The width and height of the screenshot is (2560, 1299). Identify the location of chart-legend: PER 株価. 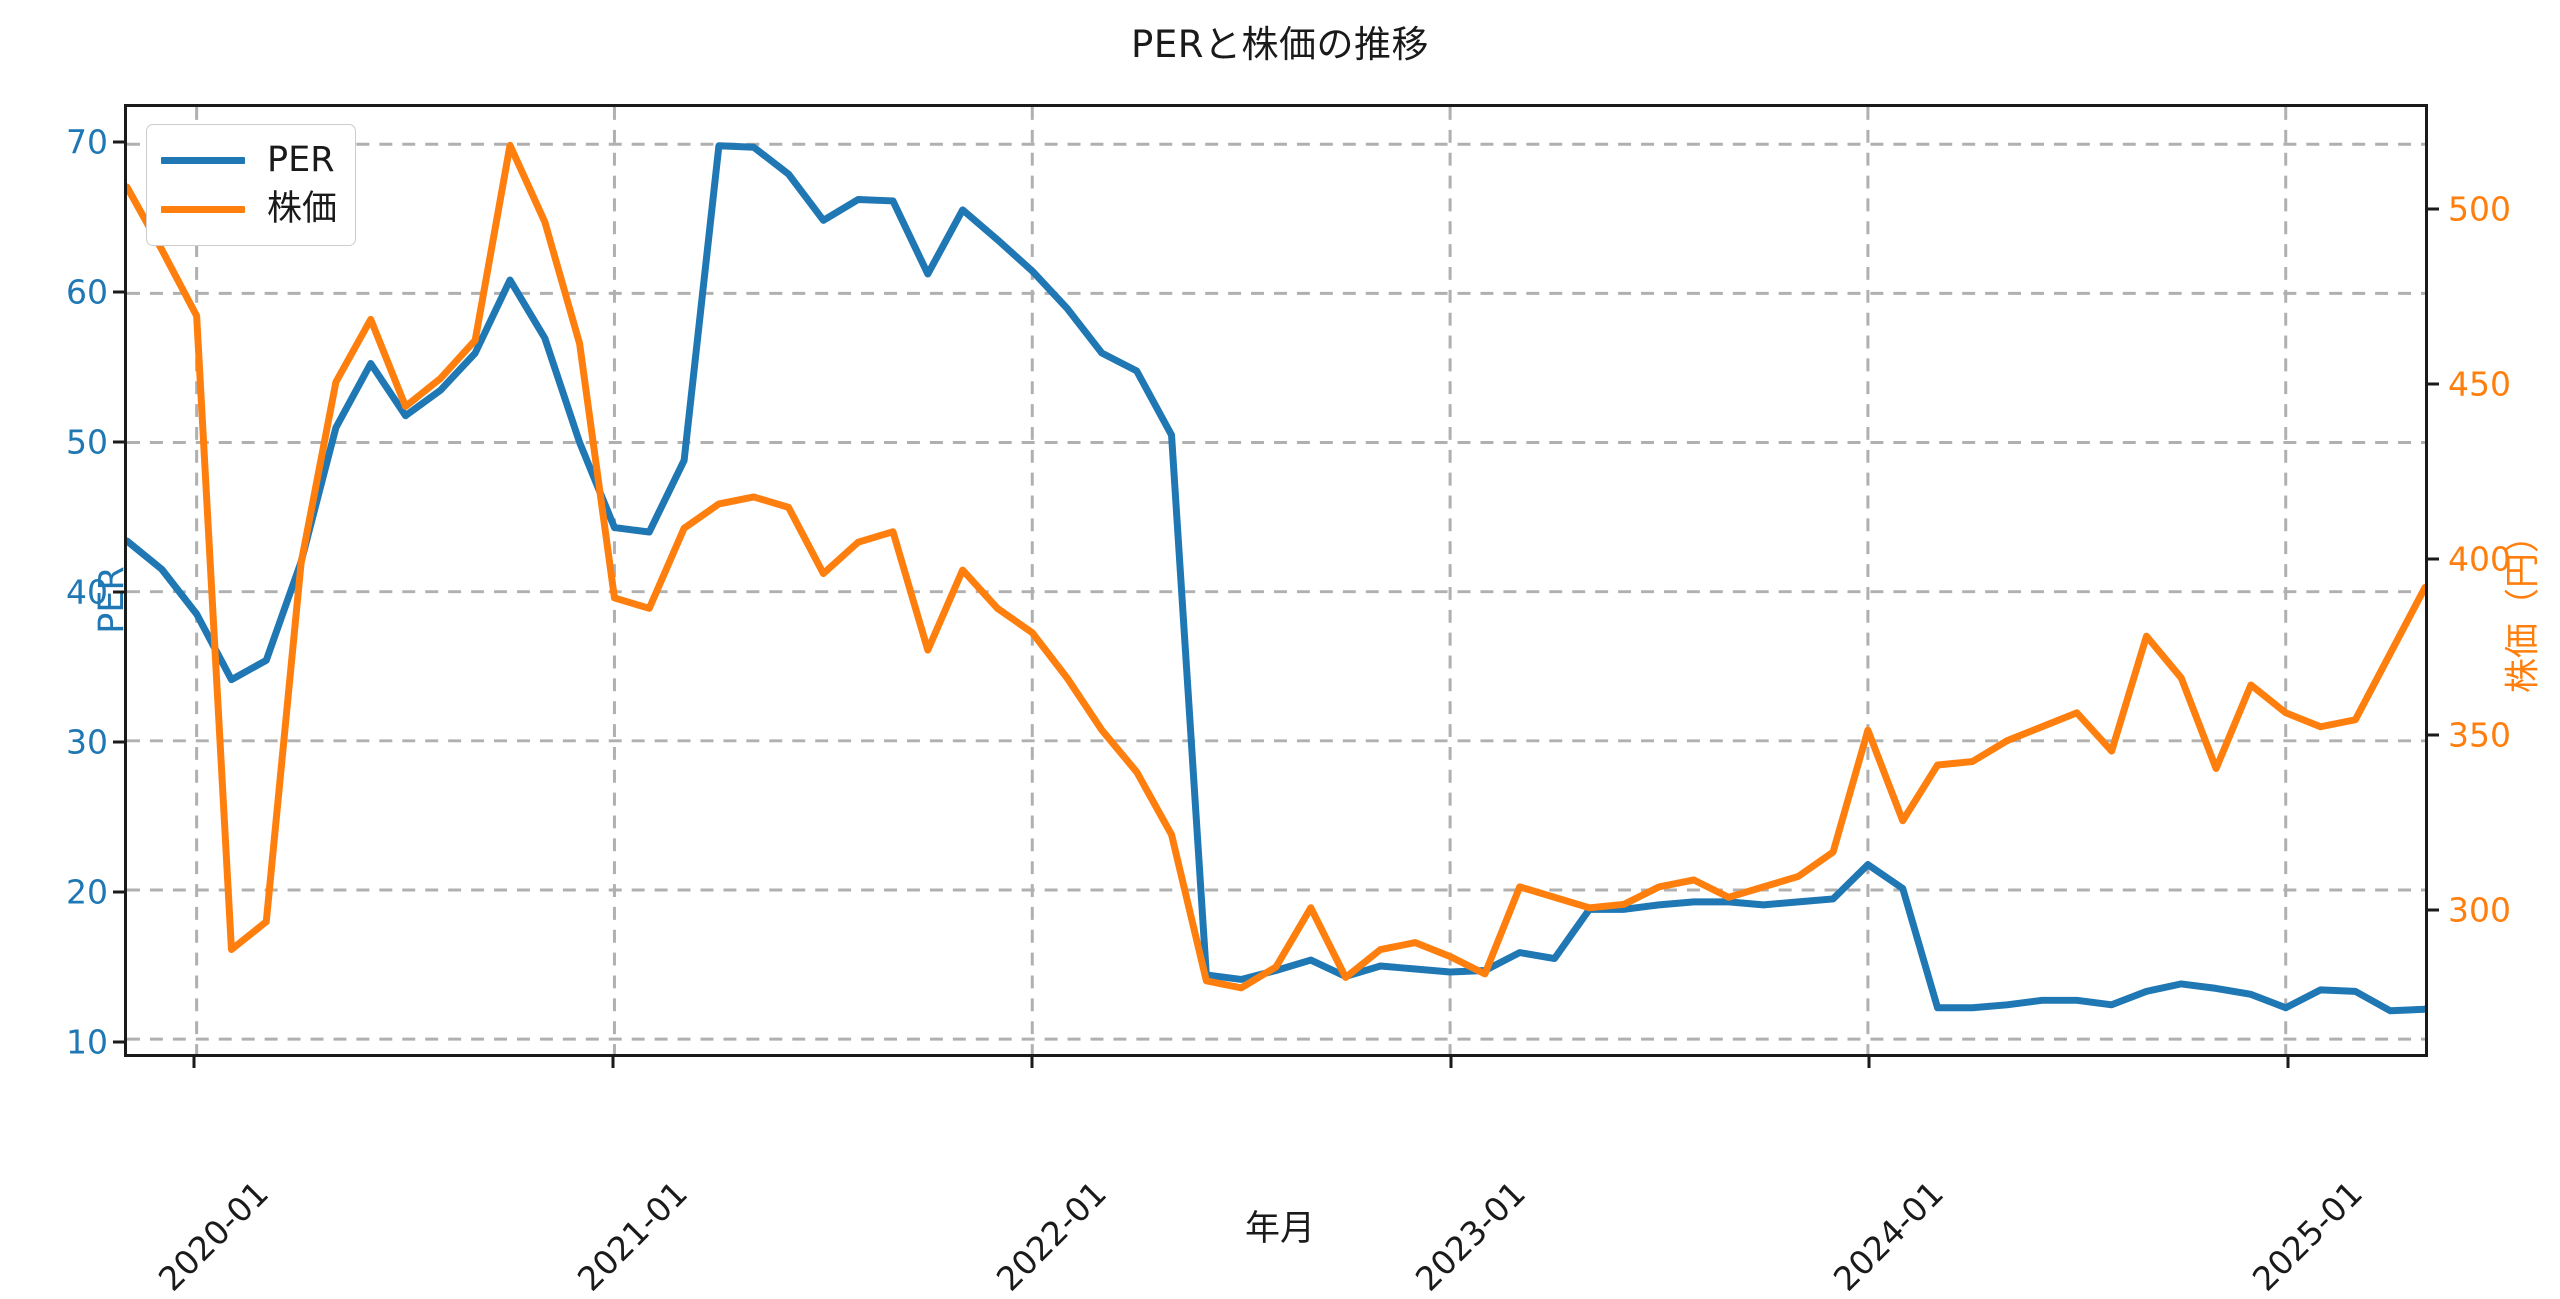
(251, 185).